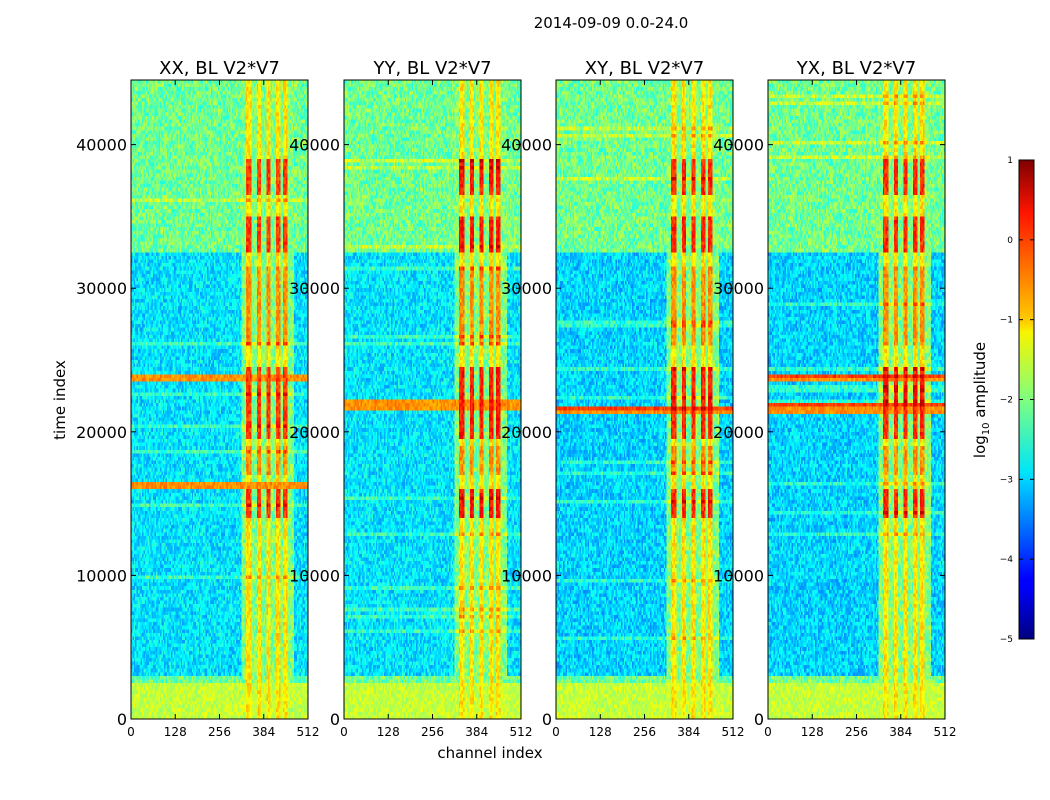  Describe the element at coordinates (1006, 640) in the screenshot. I see `colorbar-tick-label: −5` at that location.